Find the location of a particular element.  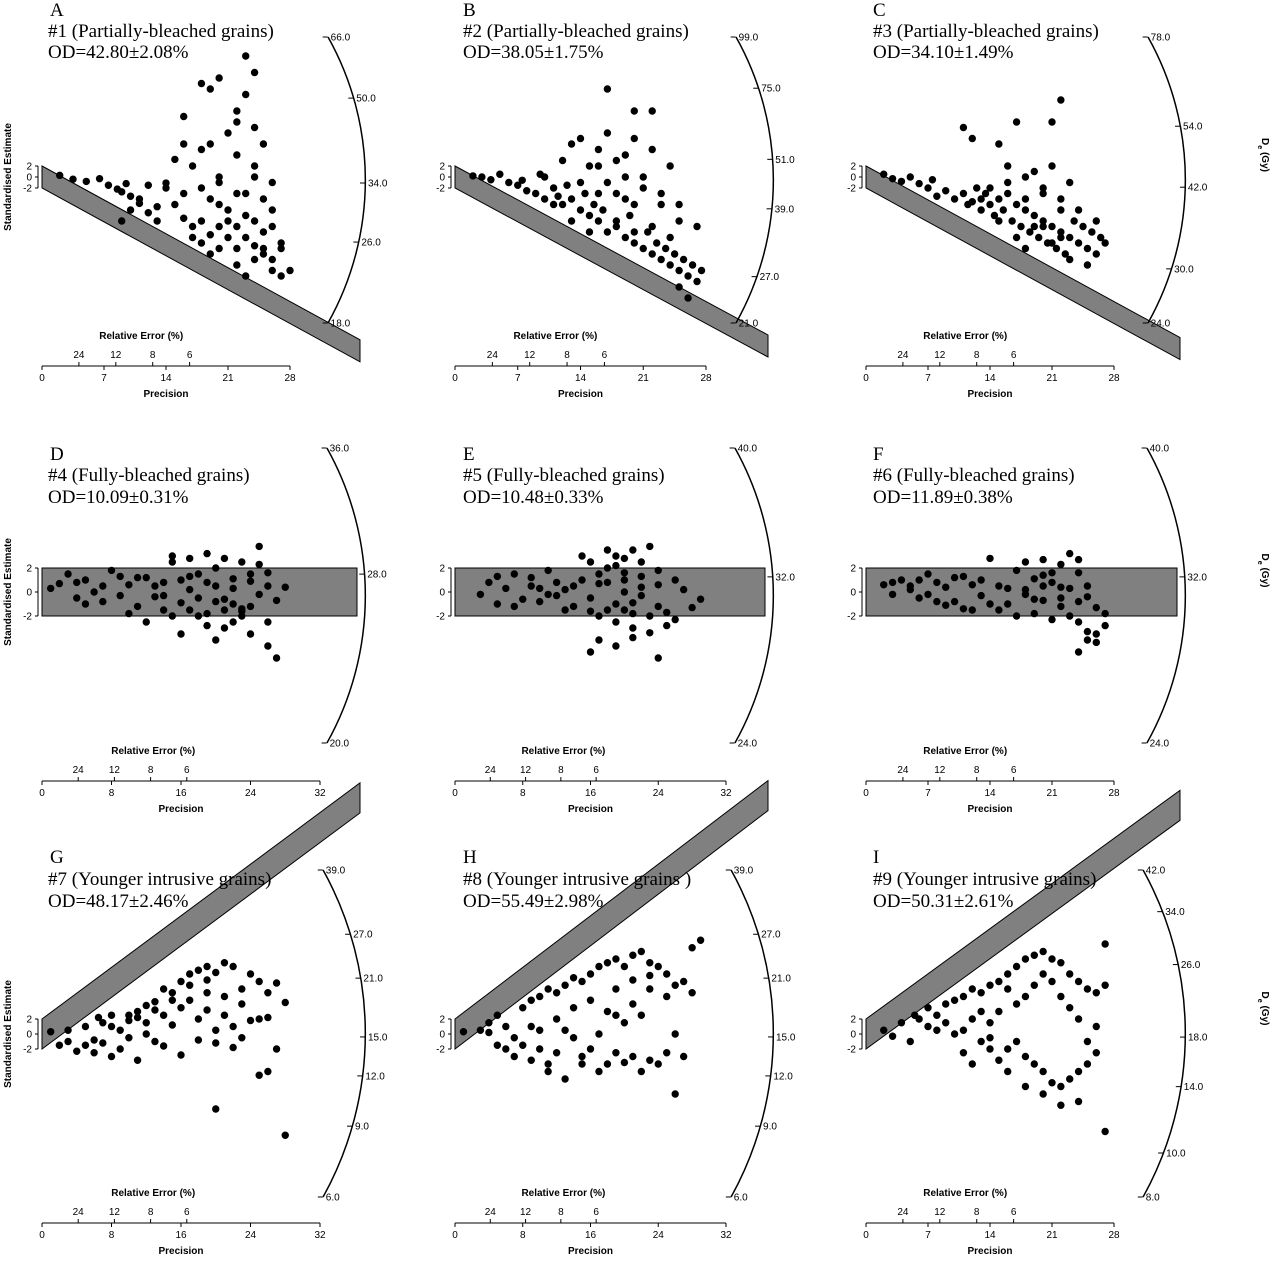

precision-tick-label: 32 is located at coordinates (320, 1235).